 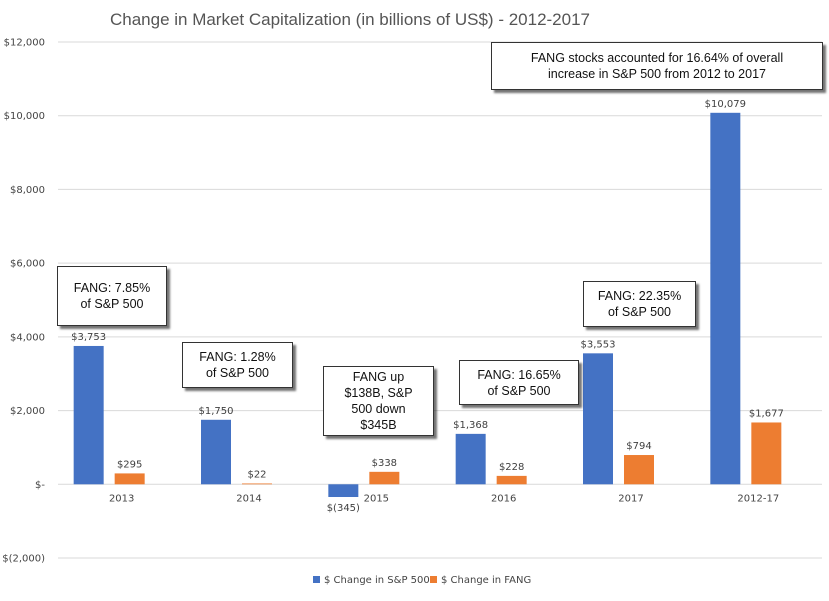 I want to click on callout-2016: FANG: 16.65% of S&P 500, so click(x=519, y=382).